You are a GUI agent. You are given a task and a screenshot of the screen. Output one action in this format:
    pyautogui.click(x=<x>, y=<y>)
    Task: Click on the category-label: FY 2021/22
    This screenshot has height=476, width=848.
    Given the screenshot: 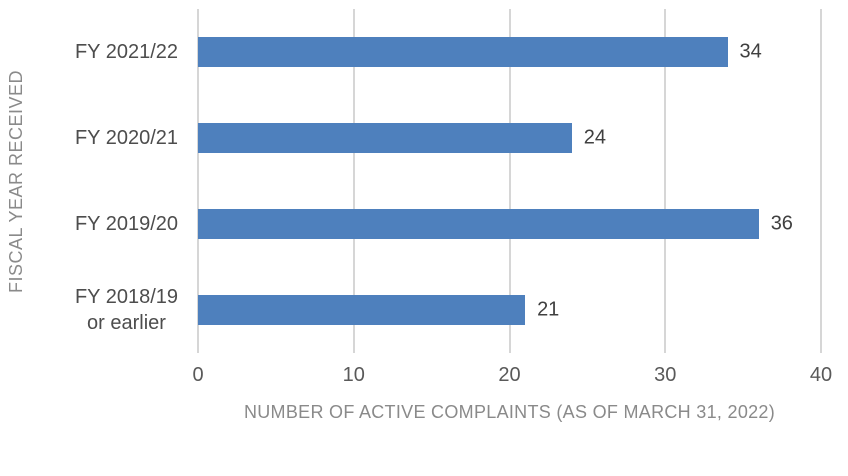 What is the action you would take?
    pyautogui.click(x=126, y=52)
    